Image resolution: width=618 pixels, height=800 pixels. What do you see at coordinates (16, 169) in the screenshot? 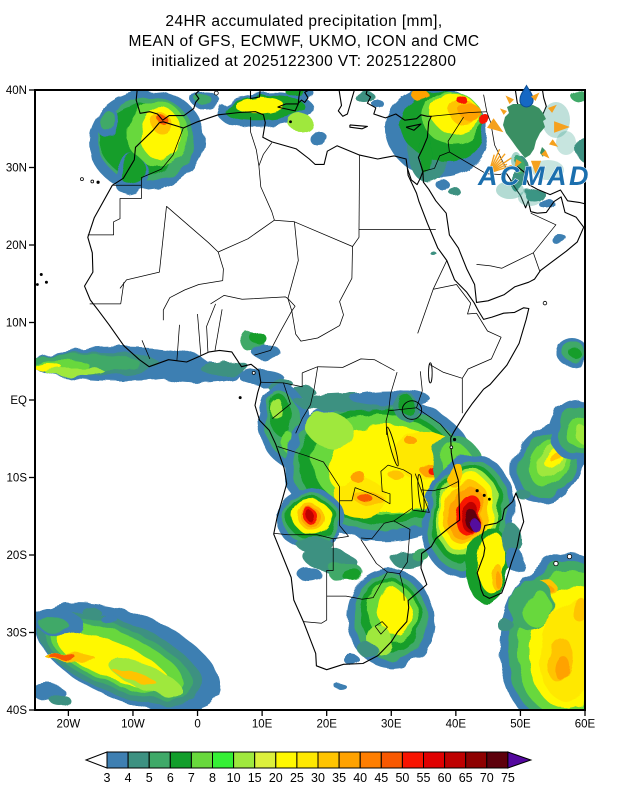
I see `y-tick-label: 30N` at bounding box center [16, 169].